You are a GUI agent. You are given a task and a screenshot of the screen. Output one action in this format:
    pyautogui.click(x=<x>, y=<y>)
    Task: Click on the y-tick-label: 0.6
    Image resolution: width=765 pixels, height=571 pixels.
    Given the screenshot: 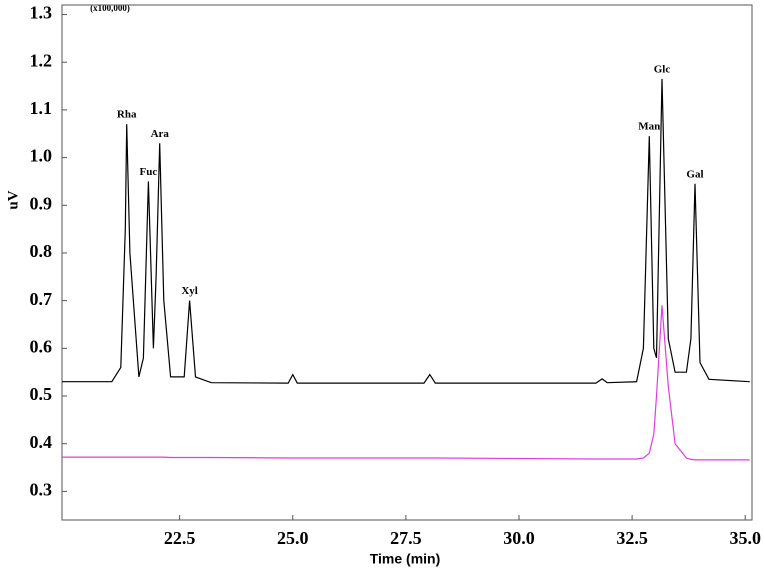 What is the action you would take?
    pyautogui.click(x=41, y=346)
    